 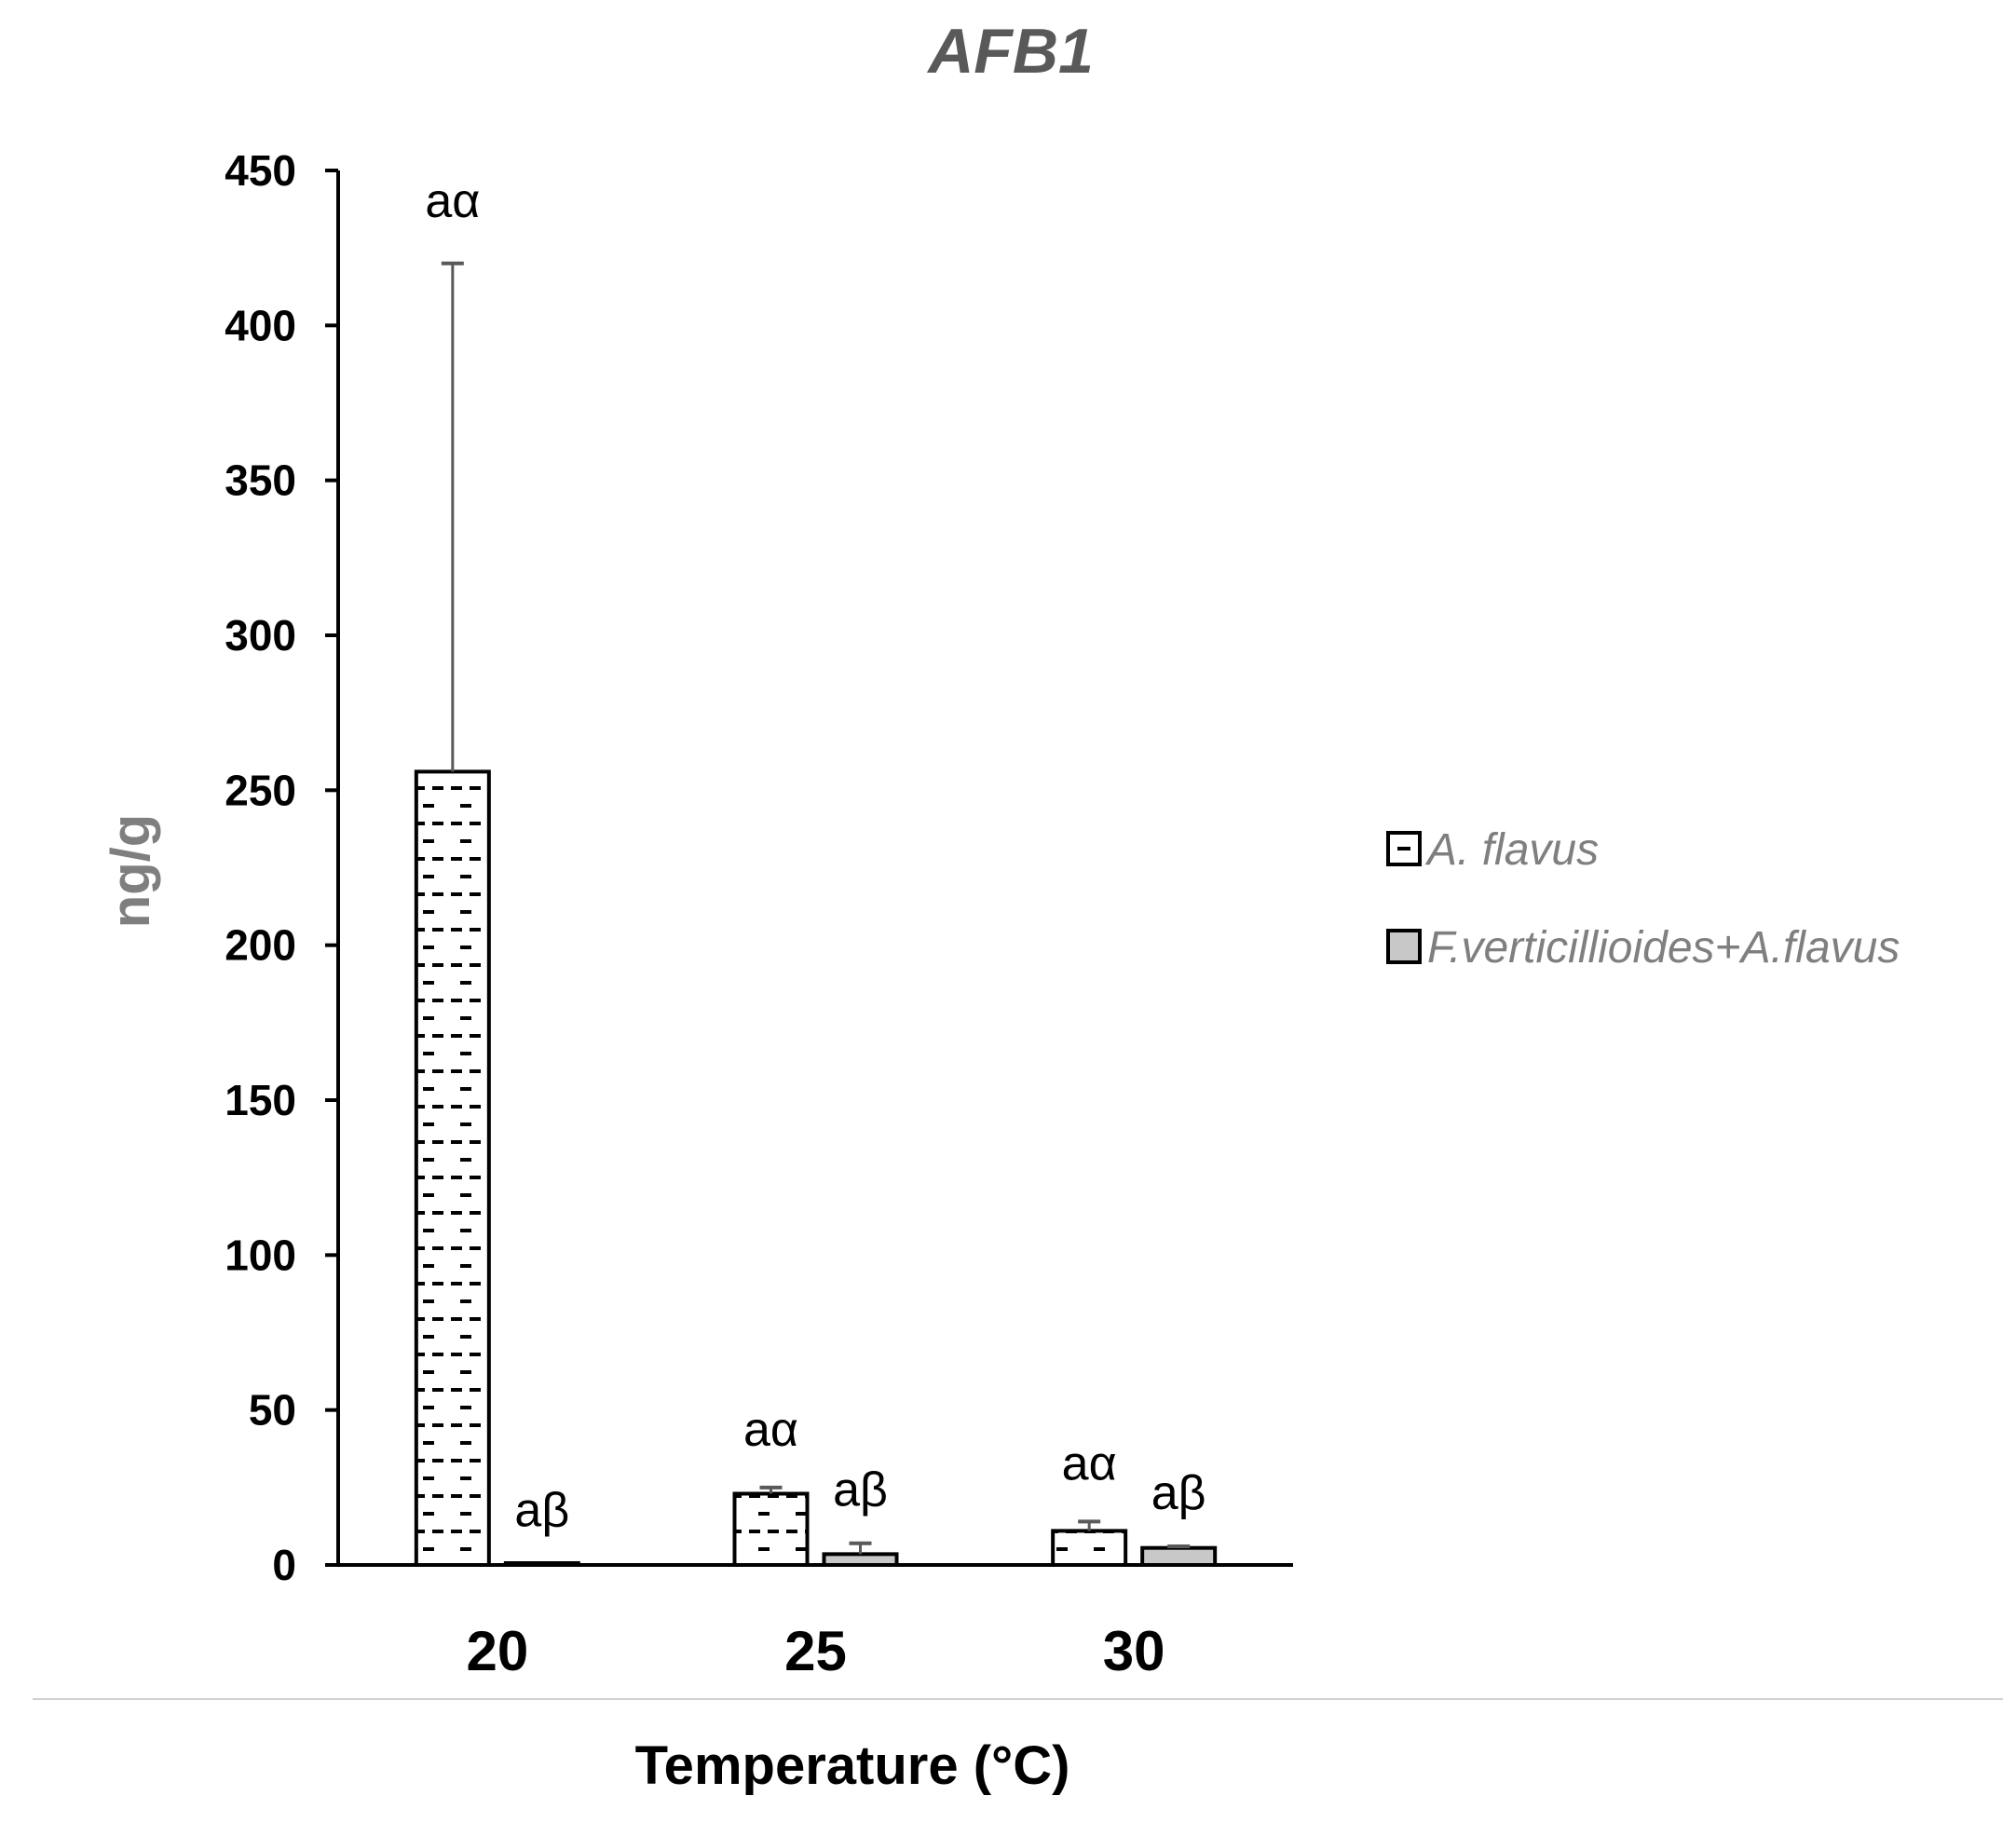 I want to click on y-tick-label: 150, so click(x=260, y=1100).